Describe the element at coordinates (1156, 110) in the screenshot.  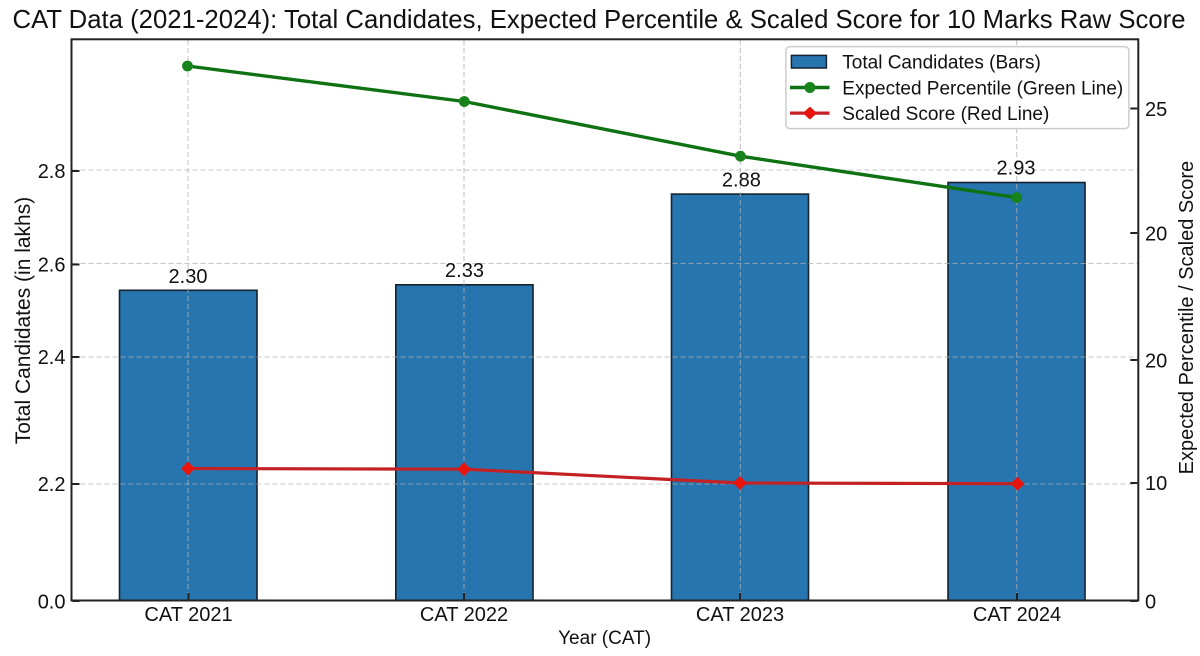
I see `svg-text: 25` at that location.